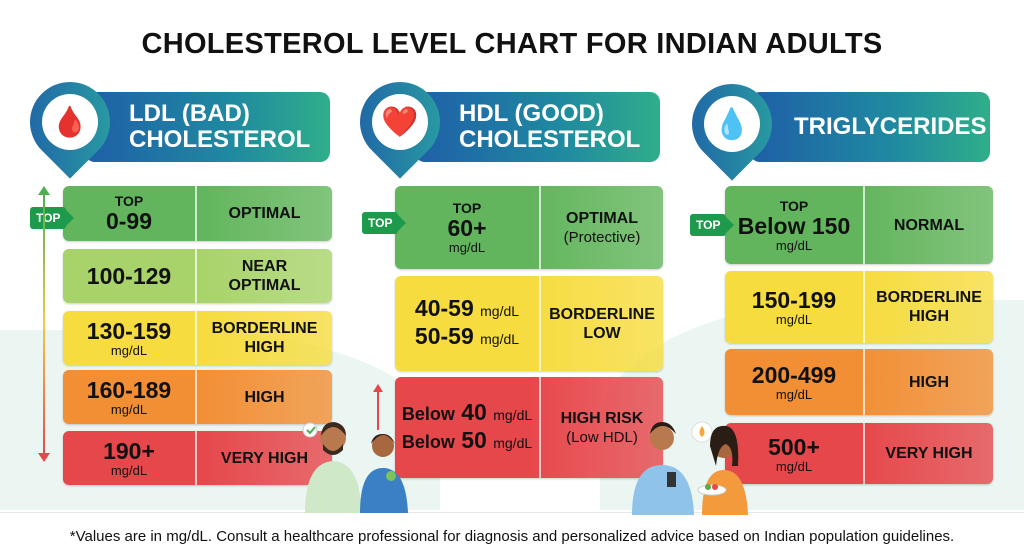  What do you see at coordinates (264, 338) in the screenshot?
I see `category-cell: BORDERLINE HIGH` at bounding box center [264, 338].